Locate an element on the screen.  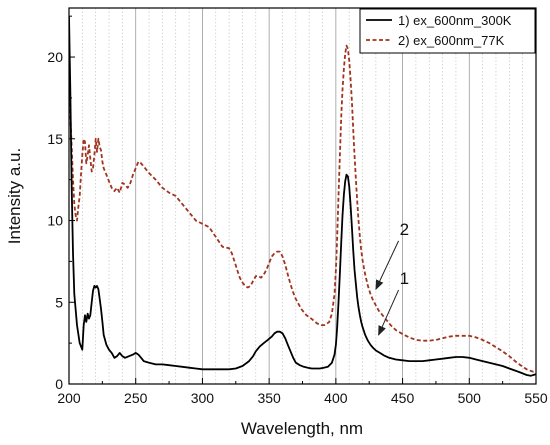
x-axis-title: Wavelength, nm is located at coordinates (302, 428).